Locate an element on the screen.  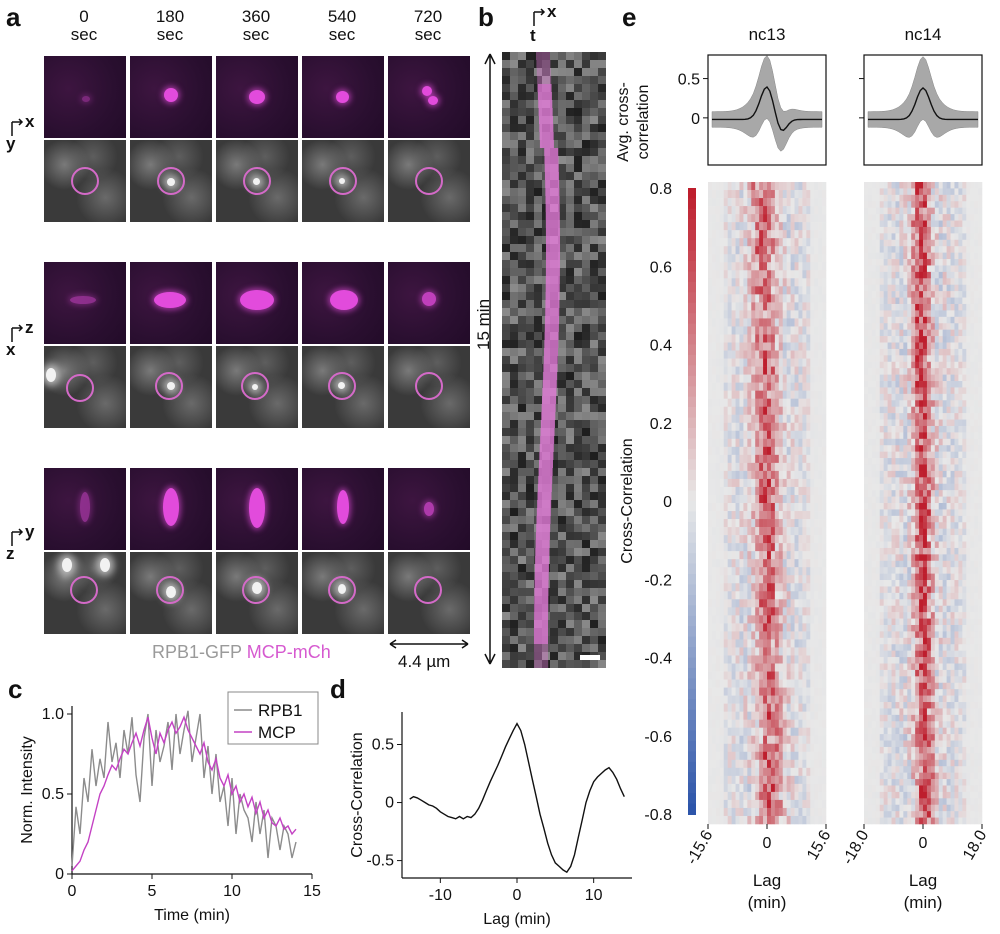
avg-y-tick-label: 0.5 is located at coordinates (689, 80).